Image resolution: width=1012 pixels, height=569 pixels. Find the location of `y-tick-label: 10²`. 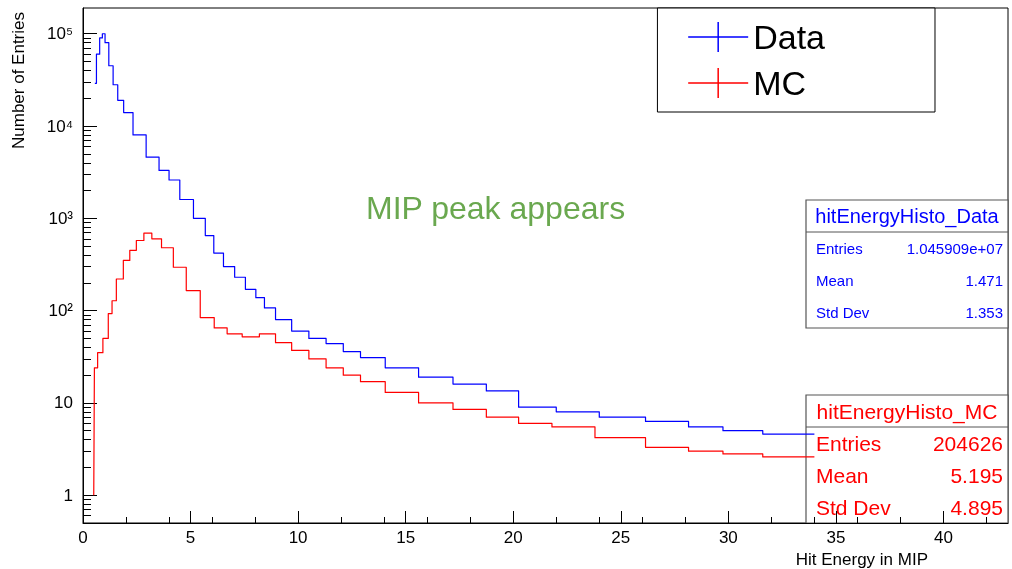

y-tick-label: 10² is located at coordinates (61, 311).